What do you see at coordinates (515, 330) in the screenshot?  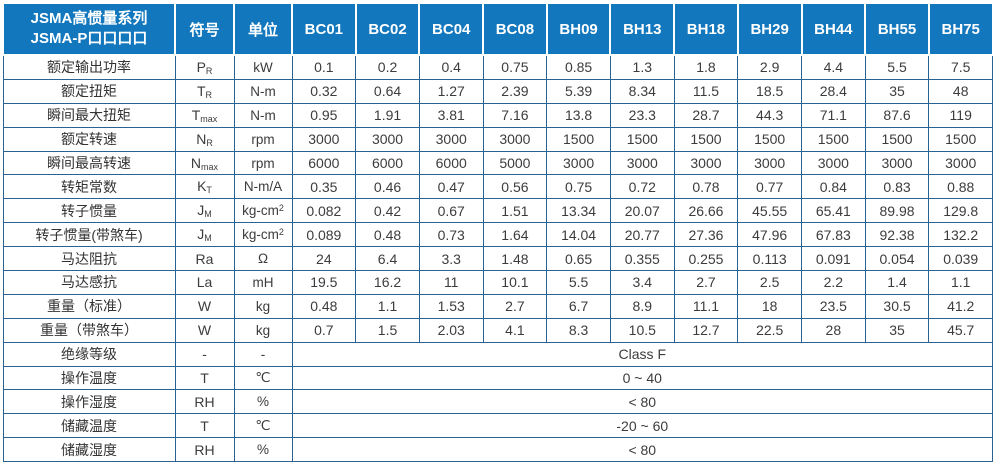 I see `value-cell: 4.1` at bounding box center [515, 330].